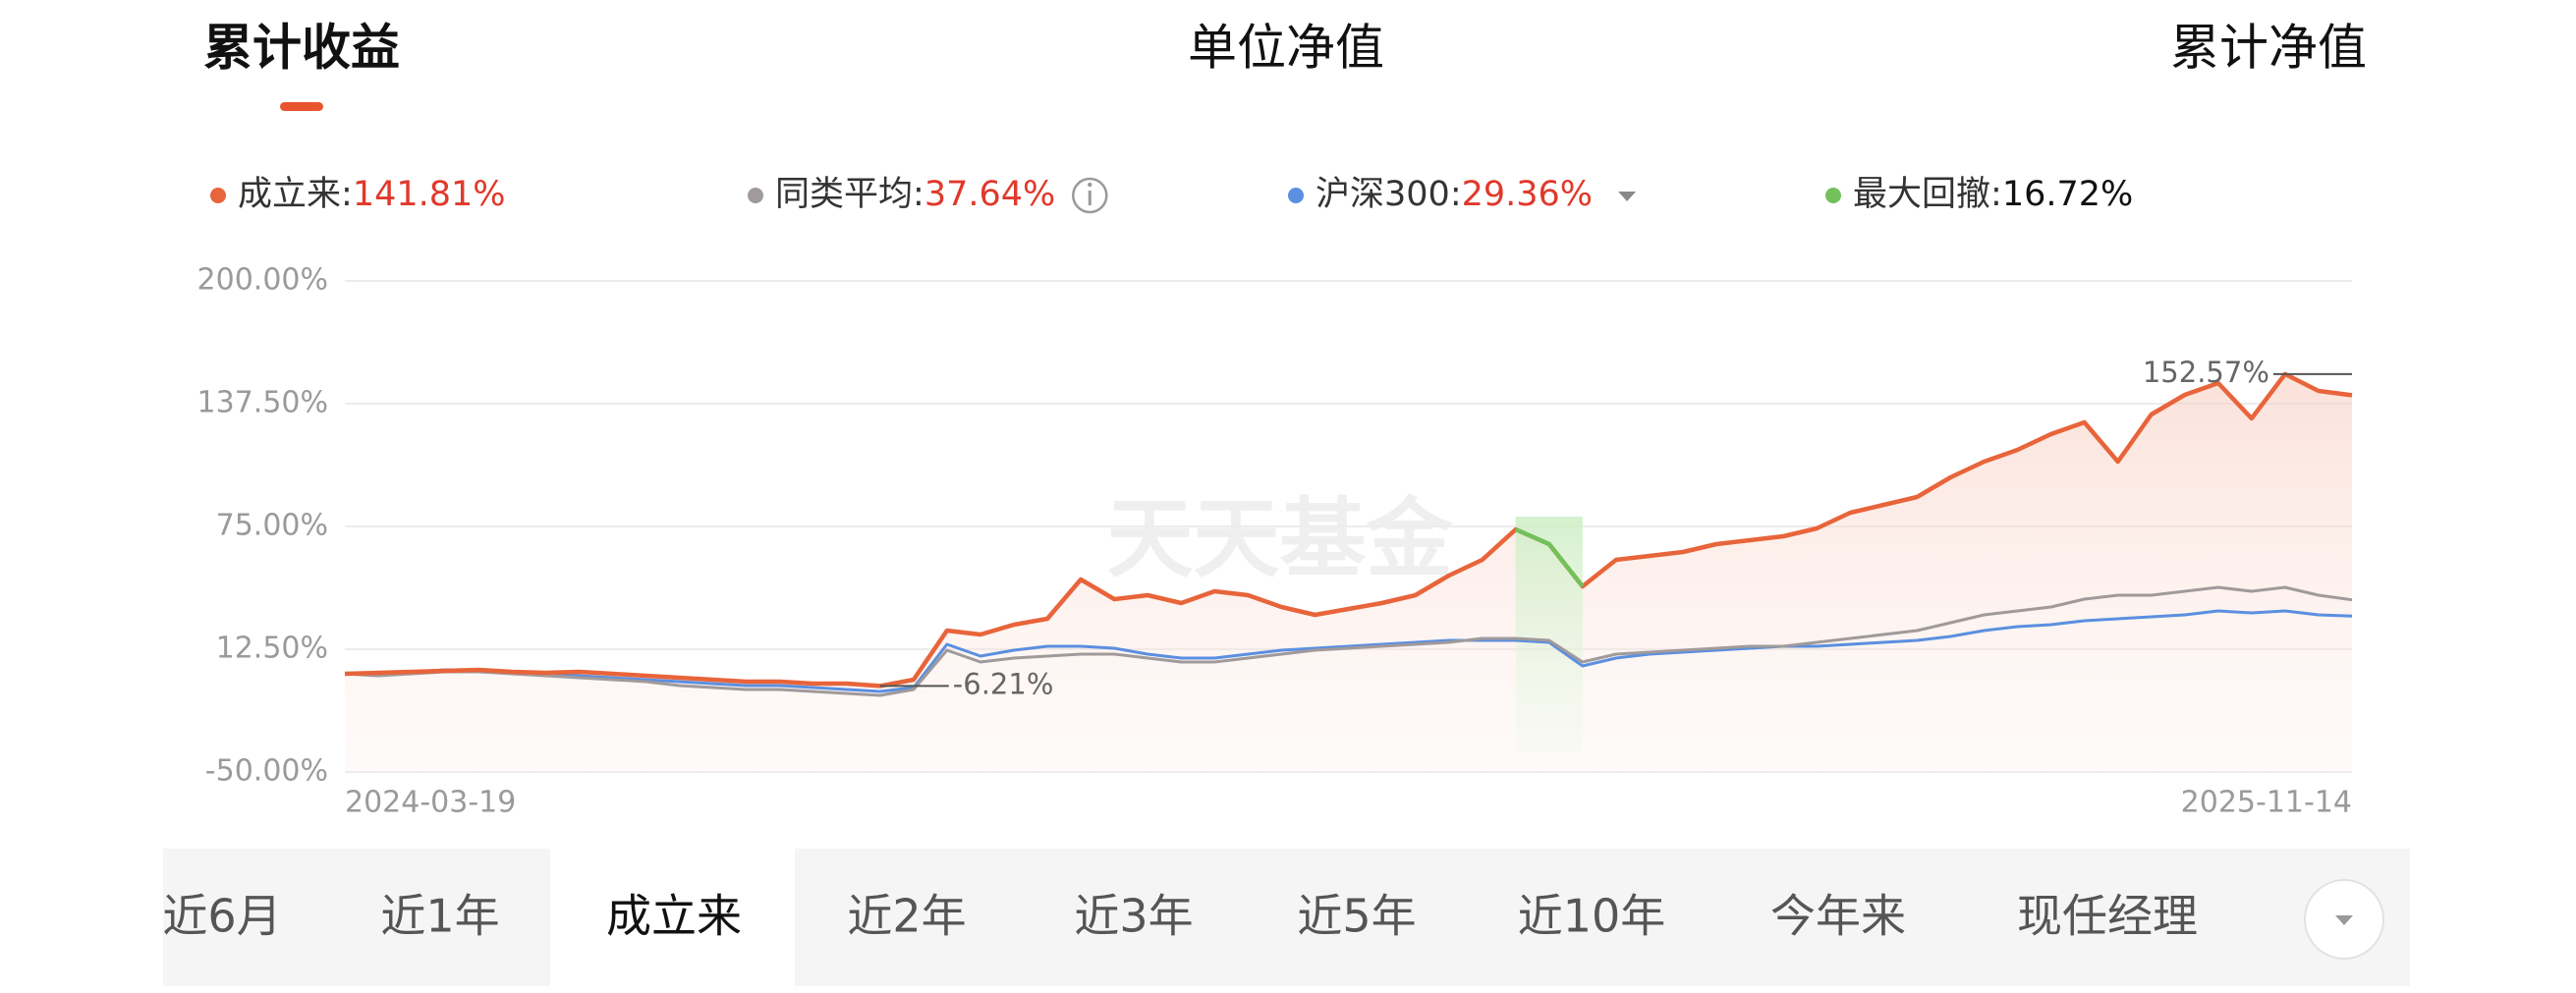 This screenshot has width=2576, height=993. I want to click on y-tick-label: 200.00%, so click(262, 280).